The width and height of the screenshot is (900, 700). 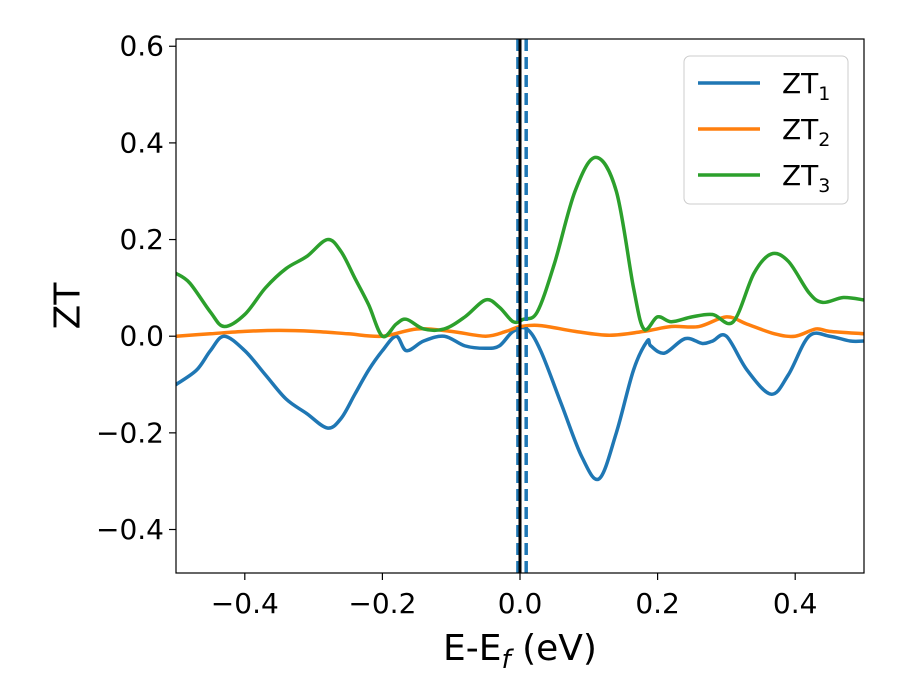 I want to click on legend-label-zt3: ZT3, so click(x=806, y=178).